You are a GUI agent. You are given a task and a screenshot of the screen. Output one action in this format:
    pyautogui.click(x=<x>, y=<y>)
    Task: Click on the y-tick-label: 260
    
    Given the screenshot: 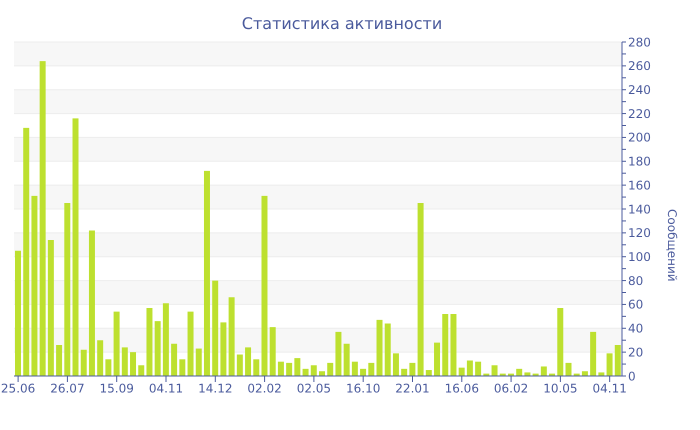 What is the action you would take?
    pyautogui.click(x=639, y=66)
    